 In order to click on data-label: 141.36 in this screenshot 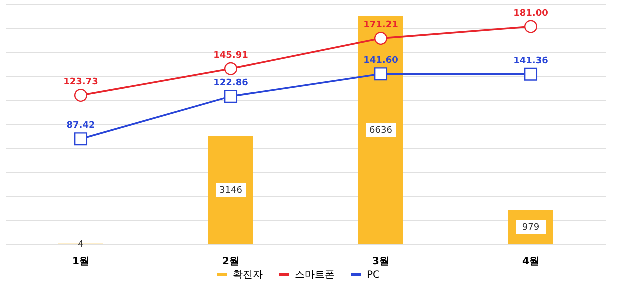, I will do `click(531, 61)`.